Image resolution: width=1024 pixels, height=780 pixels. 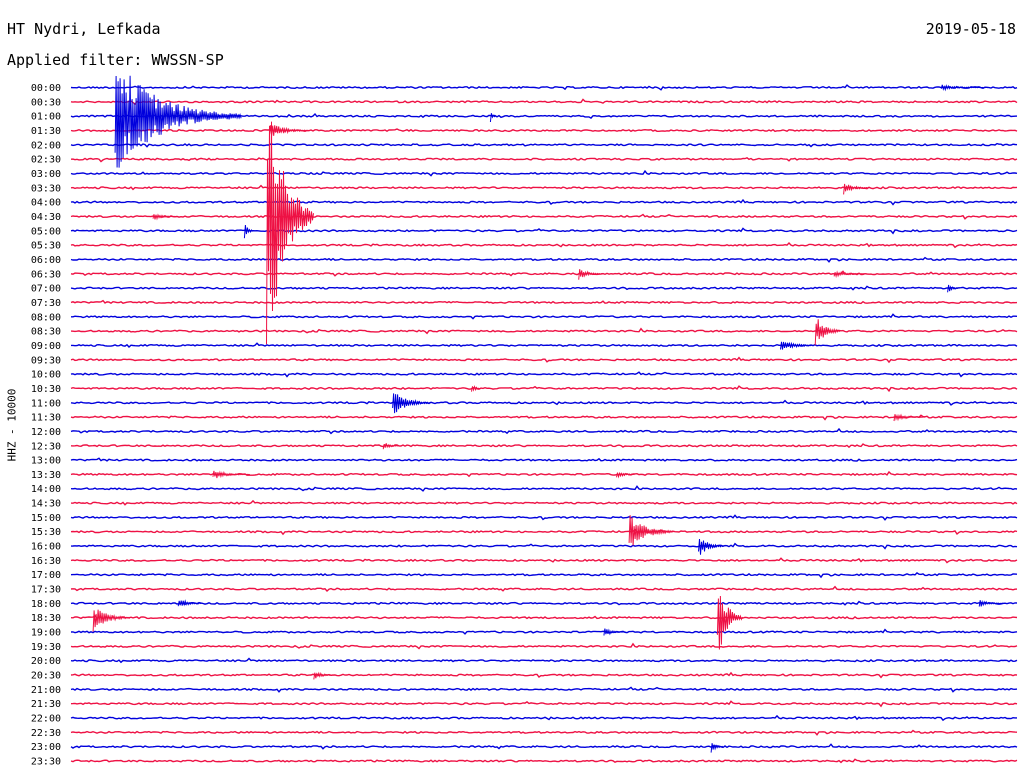 What do you see at coordinates (46, 332) in the screenshot?
I see `time-tick-label: 08:30` at bounding box center [46, 332].